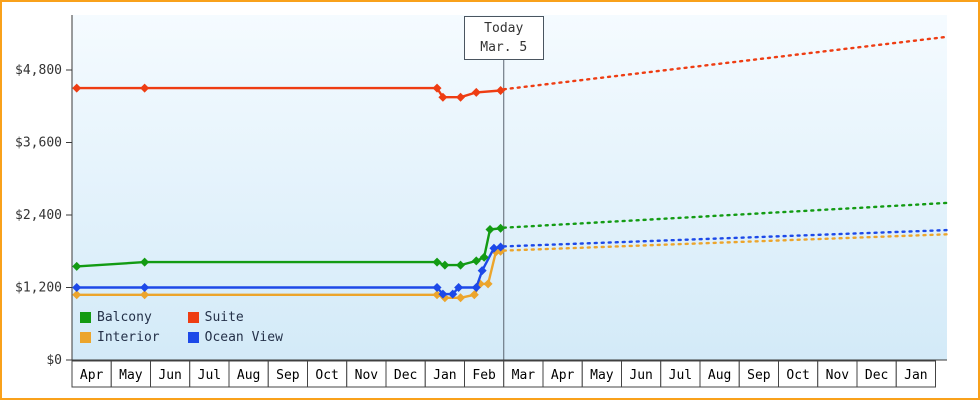 The image size is (980, 400). I want to click on legend-item-ocean-view: Ocean View, so click(235, 337).